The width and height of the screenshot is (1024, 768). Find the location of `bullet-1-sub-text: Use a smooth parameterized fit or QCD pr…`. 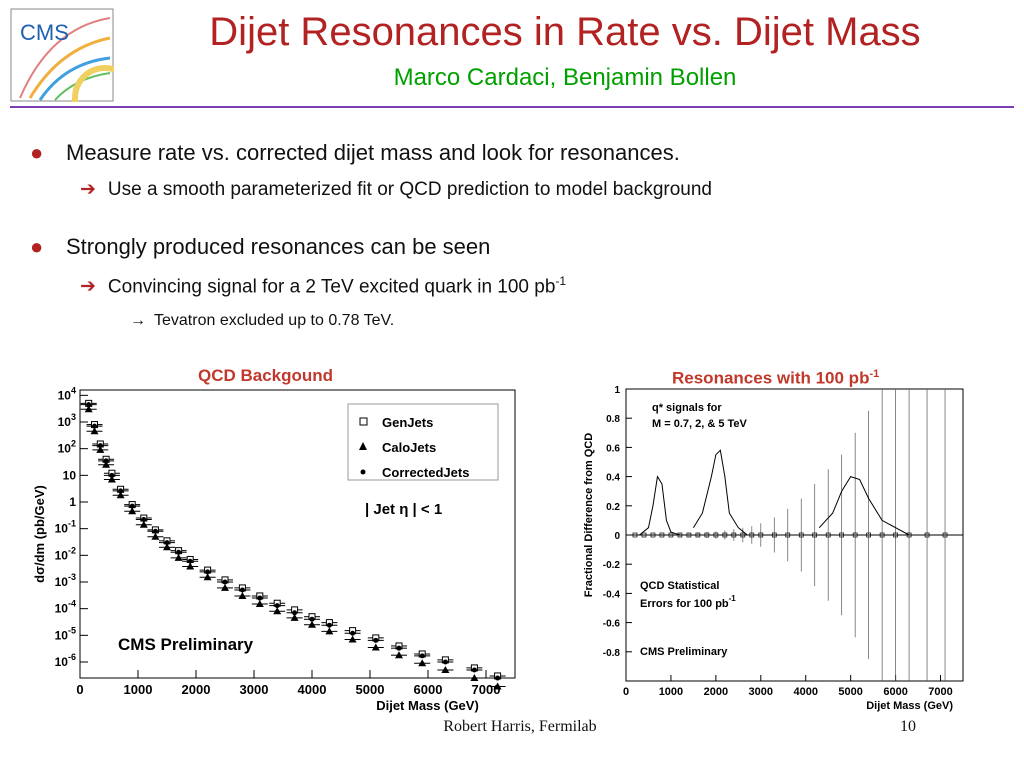

bullet-1-sub-text: Use a smooth parameterized fit or QCD pr… is located at coordinates (409, 189).